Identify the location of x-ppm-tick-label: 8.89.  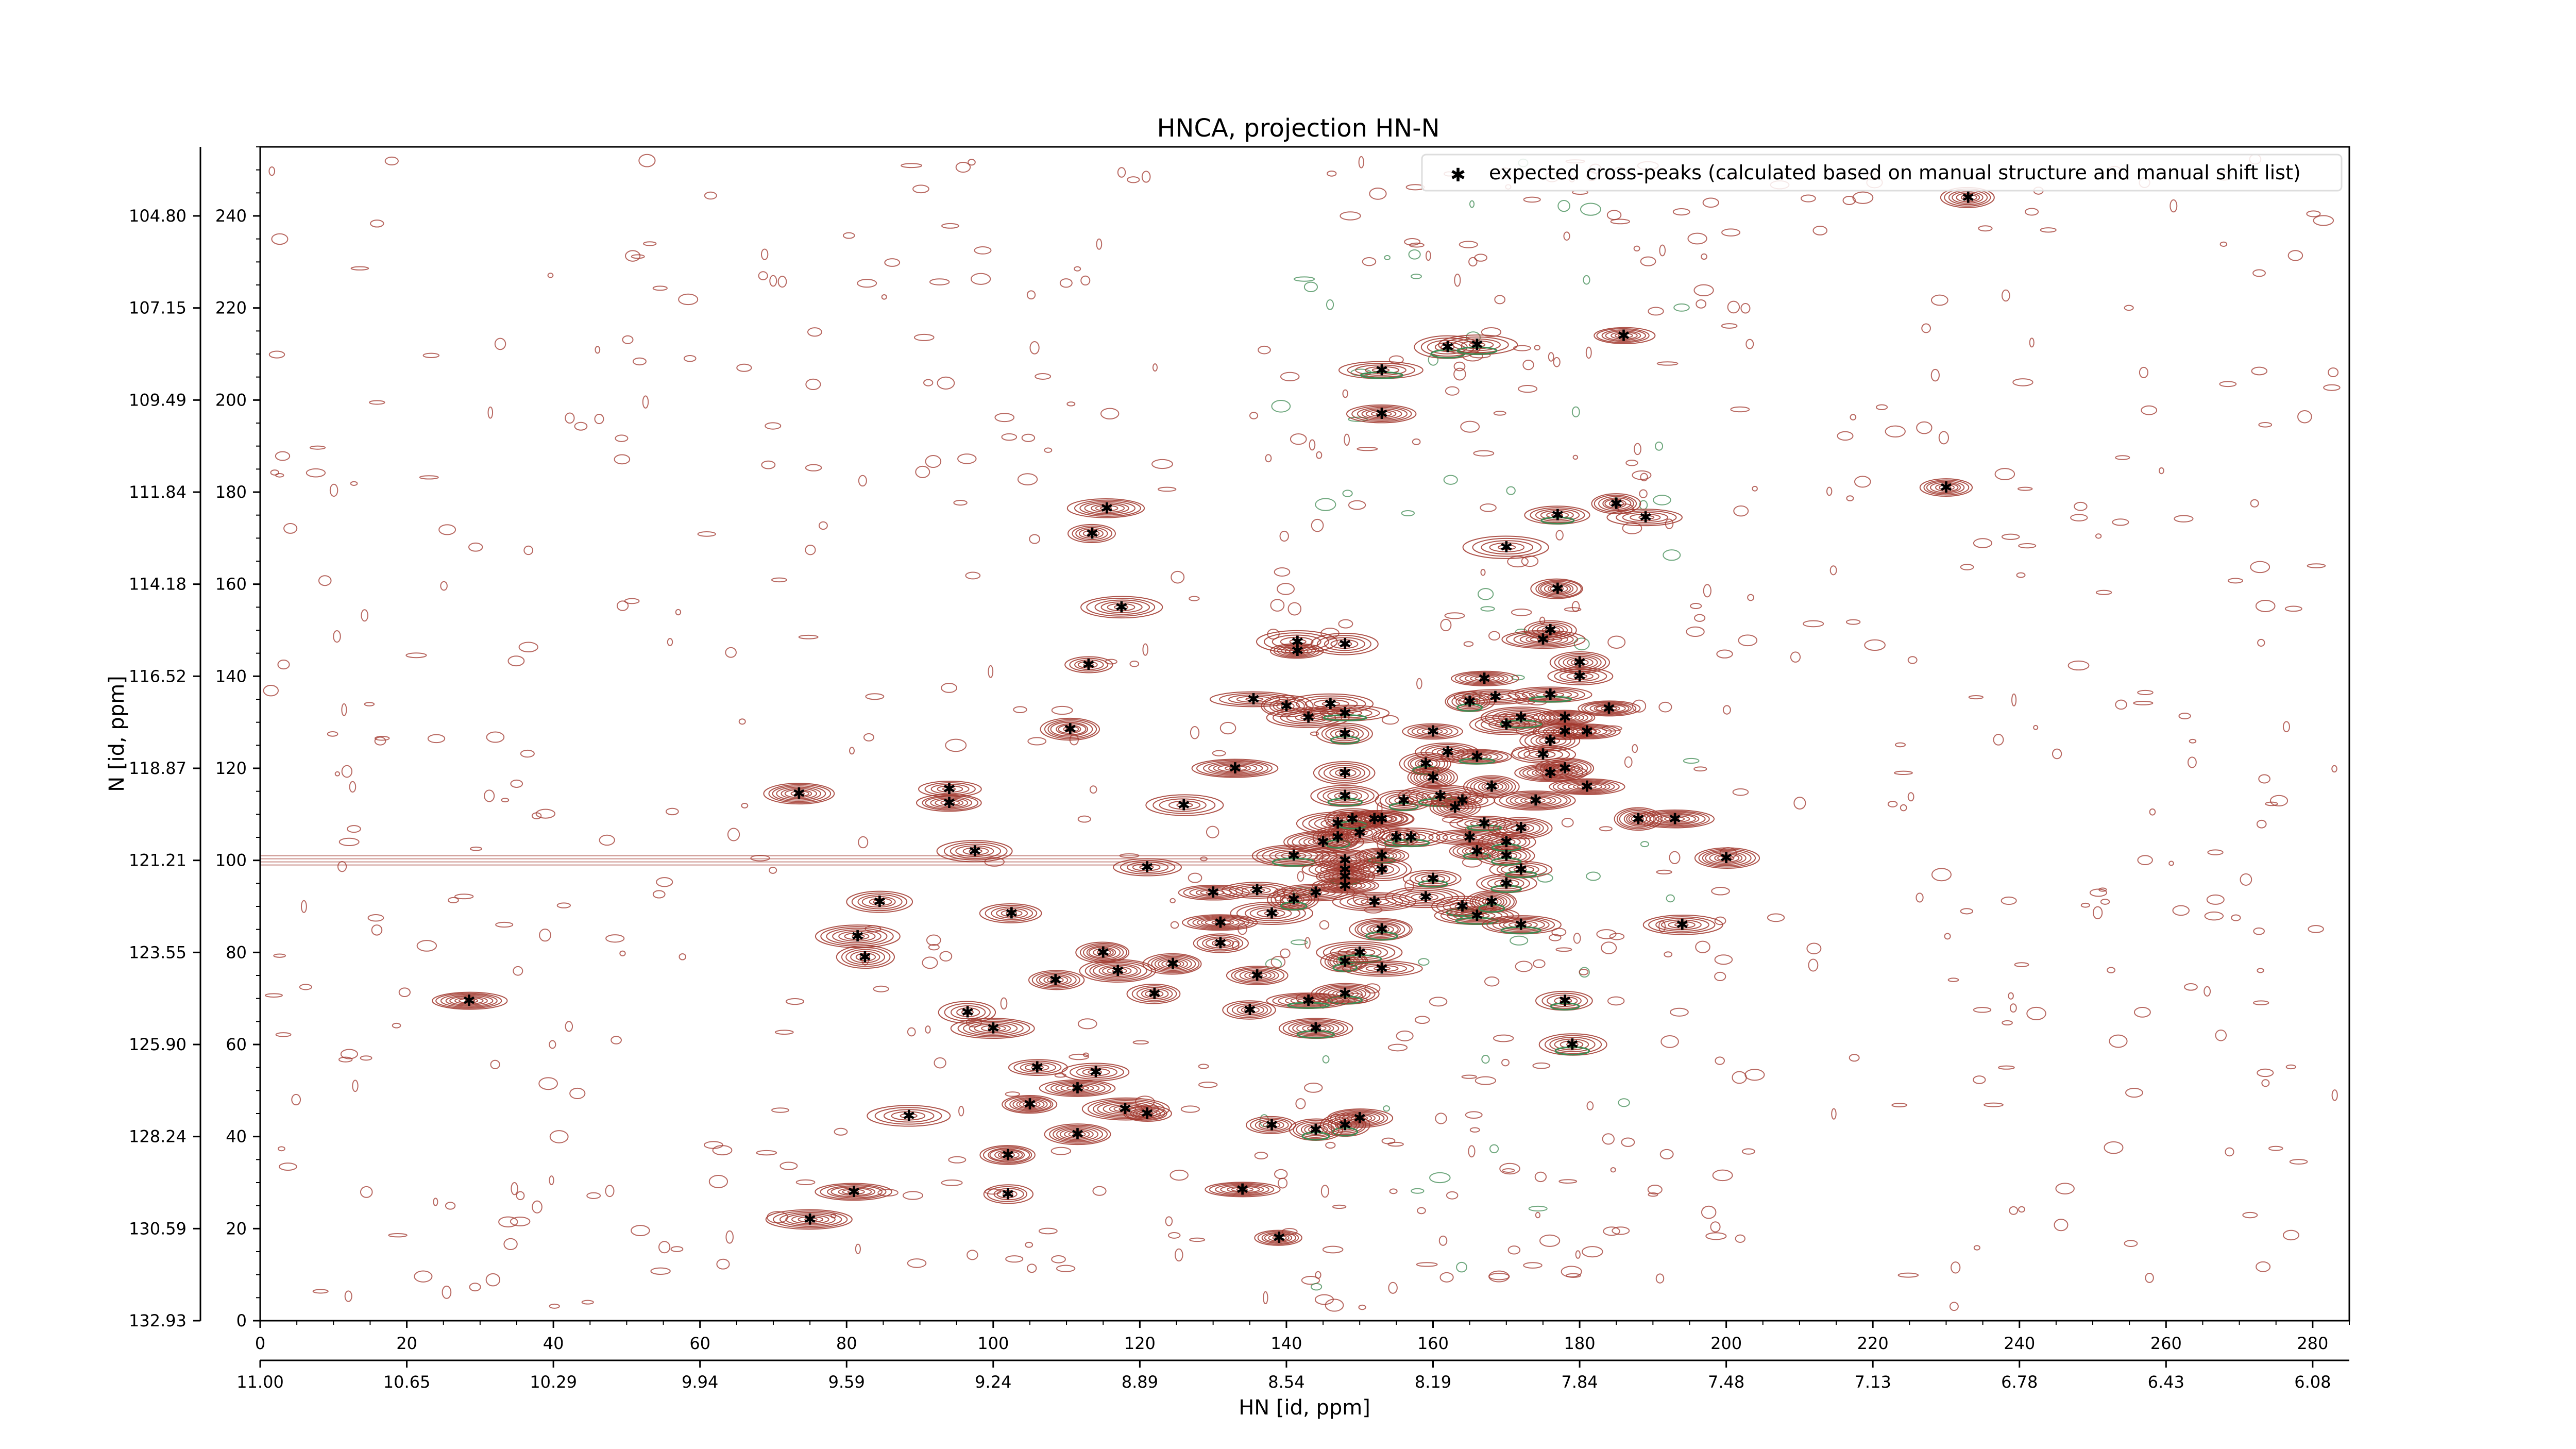
(1140, 1382).